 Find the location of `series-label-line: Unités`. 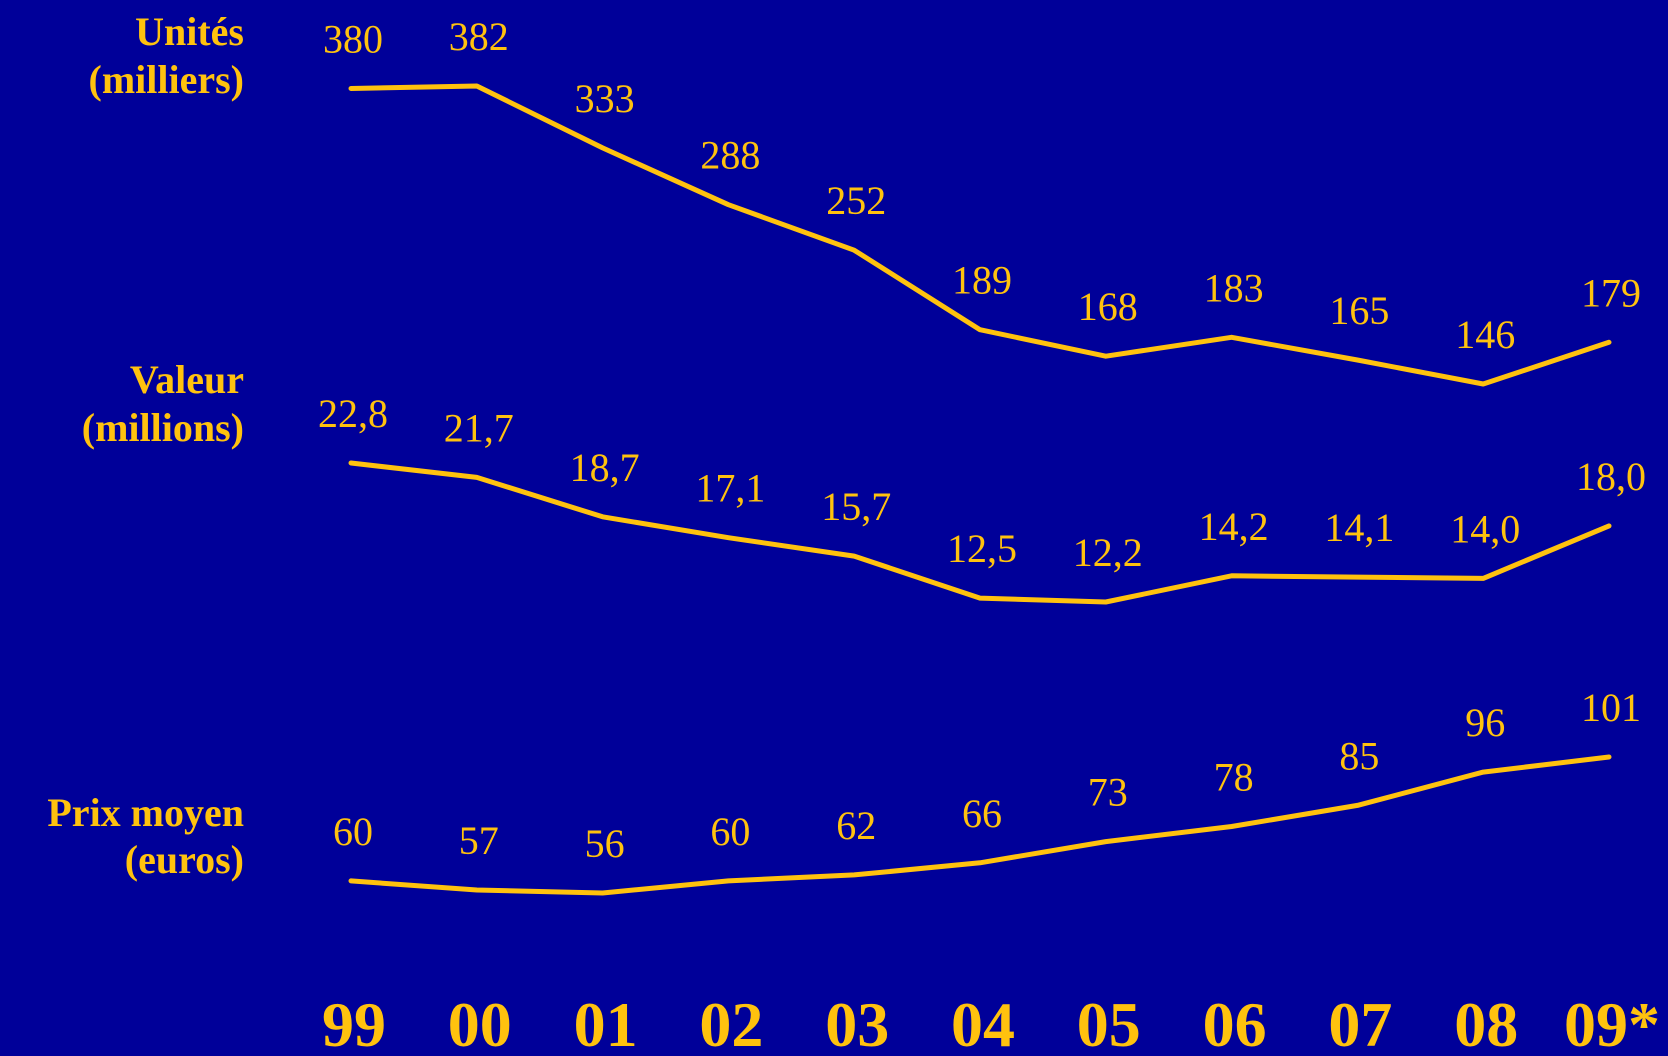

series-label-line: Unités is located at coordinates (189, 31).